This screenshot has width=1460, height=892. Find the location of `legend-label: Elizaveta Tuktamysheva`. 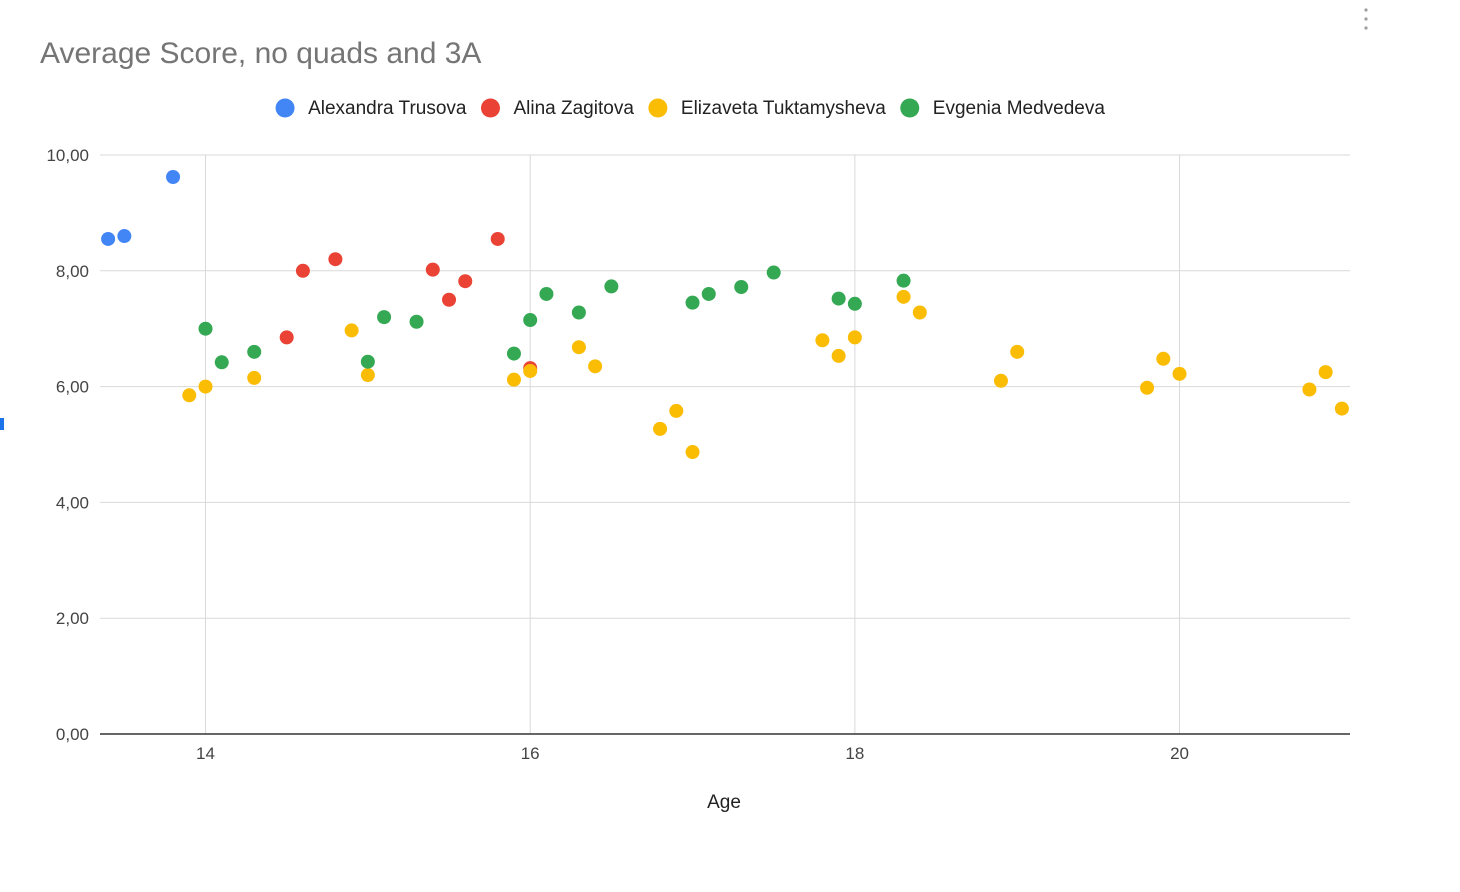

legend-label: Elizaveta Tuktamysheva is located at coordinates (783, 108).